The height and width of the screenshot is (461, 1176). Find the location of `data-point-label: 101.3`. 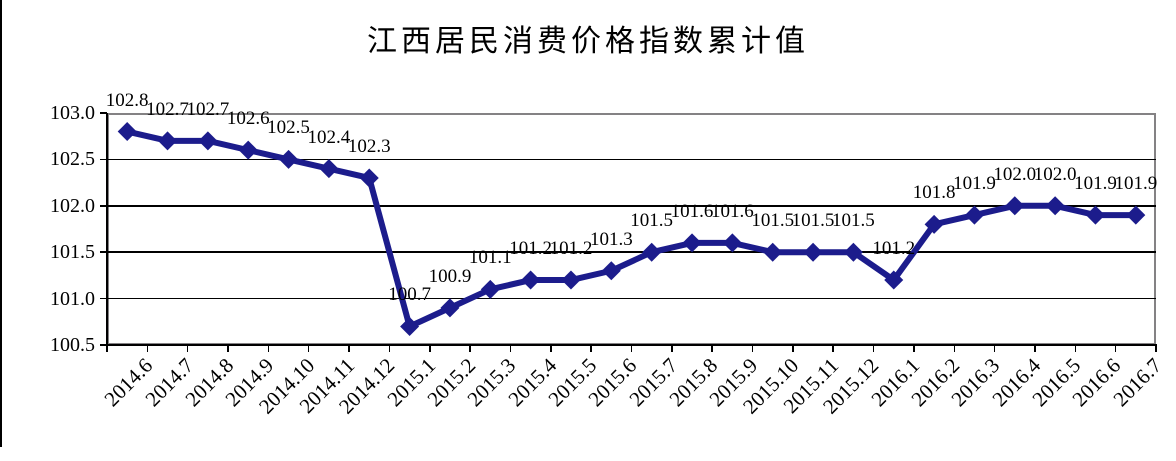

data-point-label: 101.3 is located at coordinates (611, 239).